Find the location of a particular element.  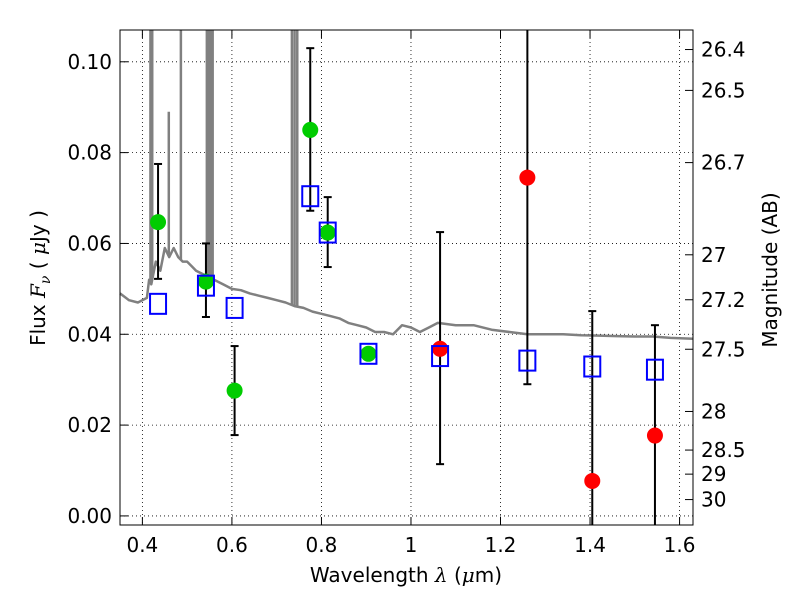

y2-axis-label: Magnitude (AB) is located at coordinates (770, 269).